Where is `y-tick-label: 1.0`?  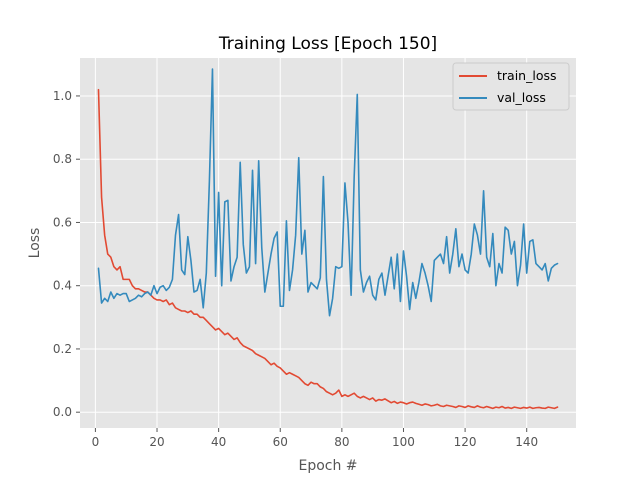 y-tick-label: 1.0 is located at coordinates (62, 96).